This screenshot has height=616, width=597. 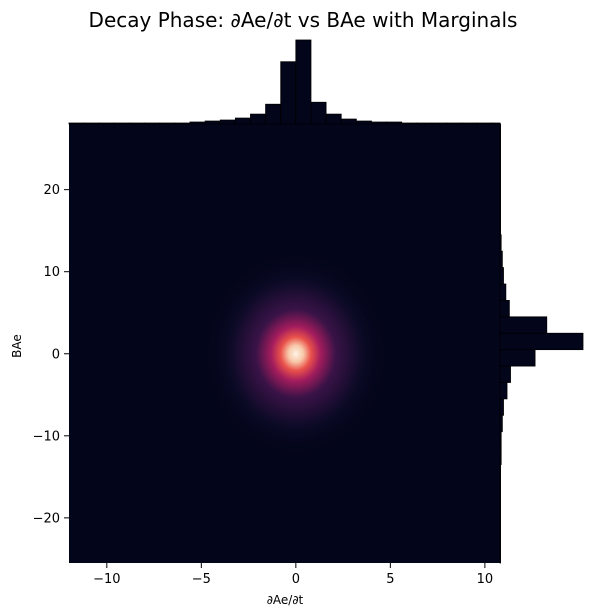 I want to click on x-marginal-histogram, so click(x=284, y=82).